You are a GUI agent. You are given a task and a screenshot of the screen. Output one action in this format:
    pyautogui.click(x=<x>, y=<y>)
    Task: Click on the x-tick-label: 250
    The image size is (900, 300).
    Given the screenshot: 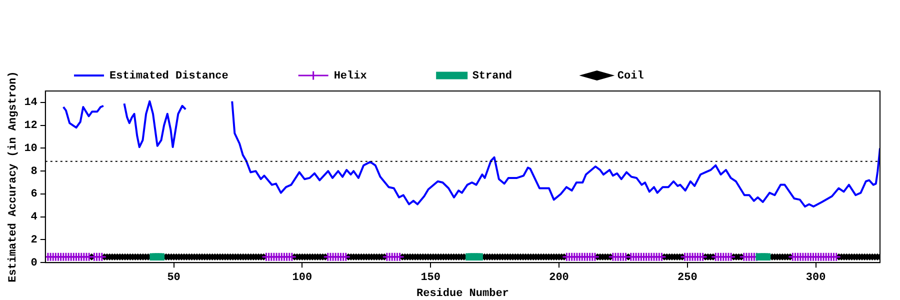 What is the action you would take?
    pyautogui.click(x=687, y=278)
    